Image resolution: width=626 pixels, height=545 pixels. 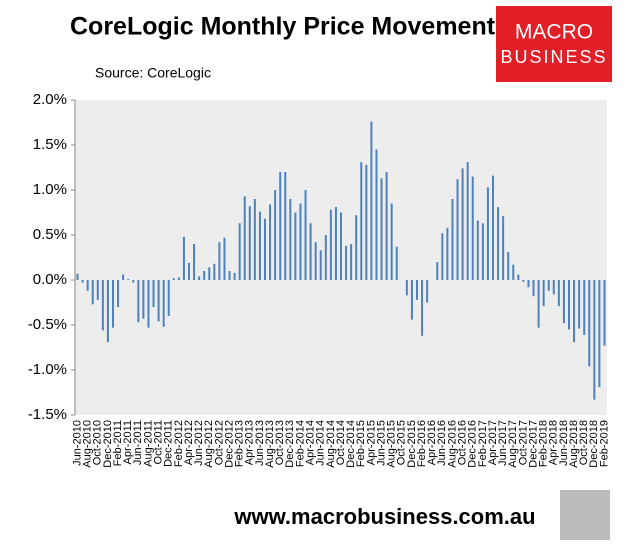 What do you see at coordinates (321, 443) in the screenshot?
I see `x-tick-label: Jun-2014` at bounding box center [321, 443].